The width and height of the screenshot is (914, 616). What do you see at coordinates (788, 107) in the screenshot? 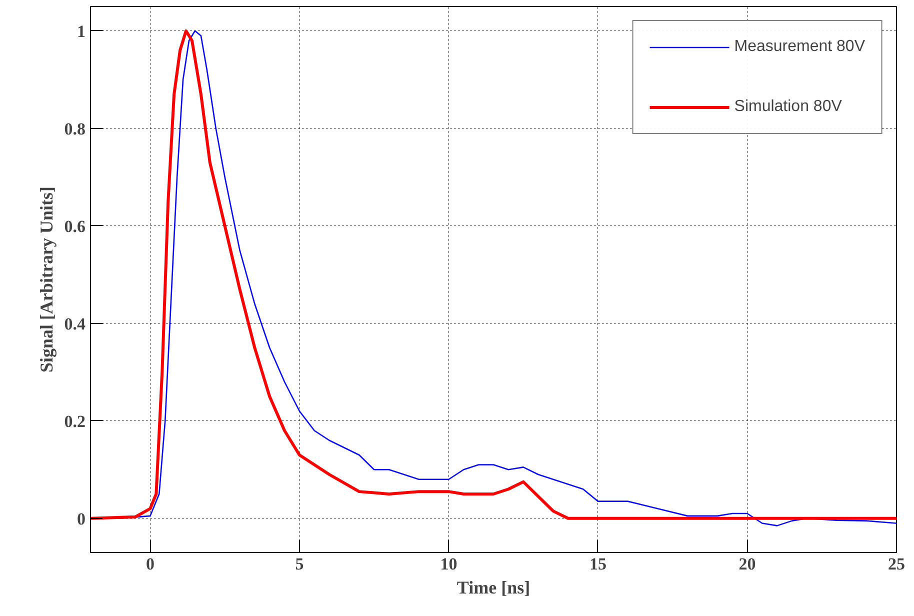
I see `legend-label: Simulation 80V` at bounding box center [788, 107].